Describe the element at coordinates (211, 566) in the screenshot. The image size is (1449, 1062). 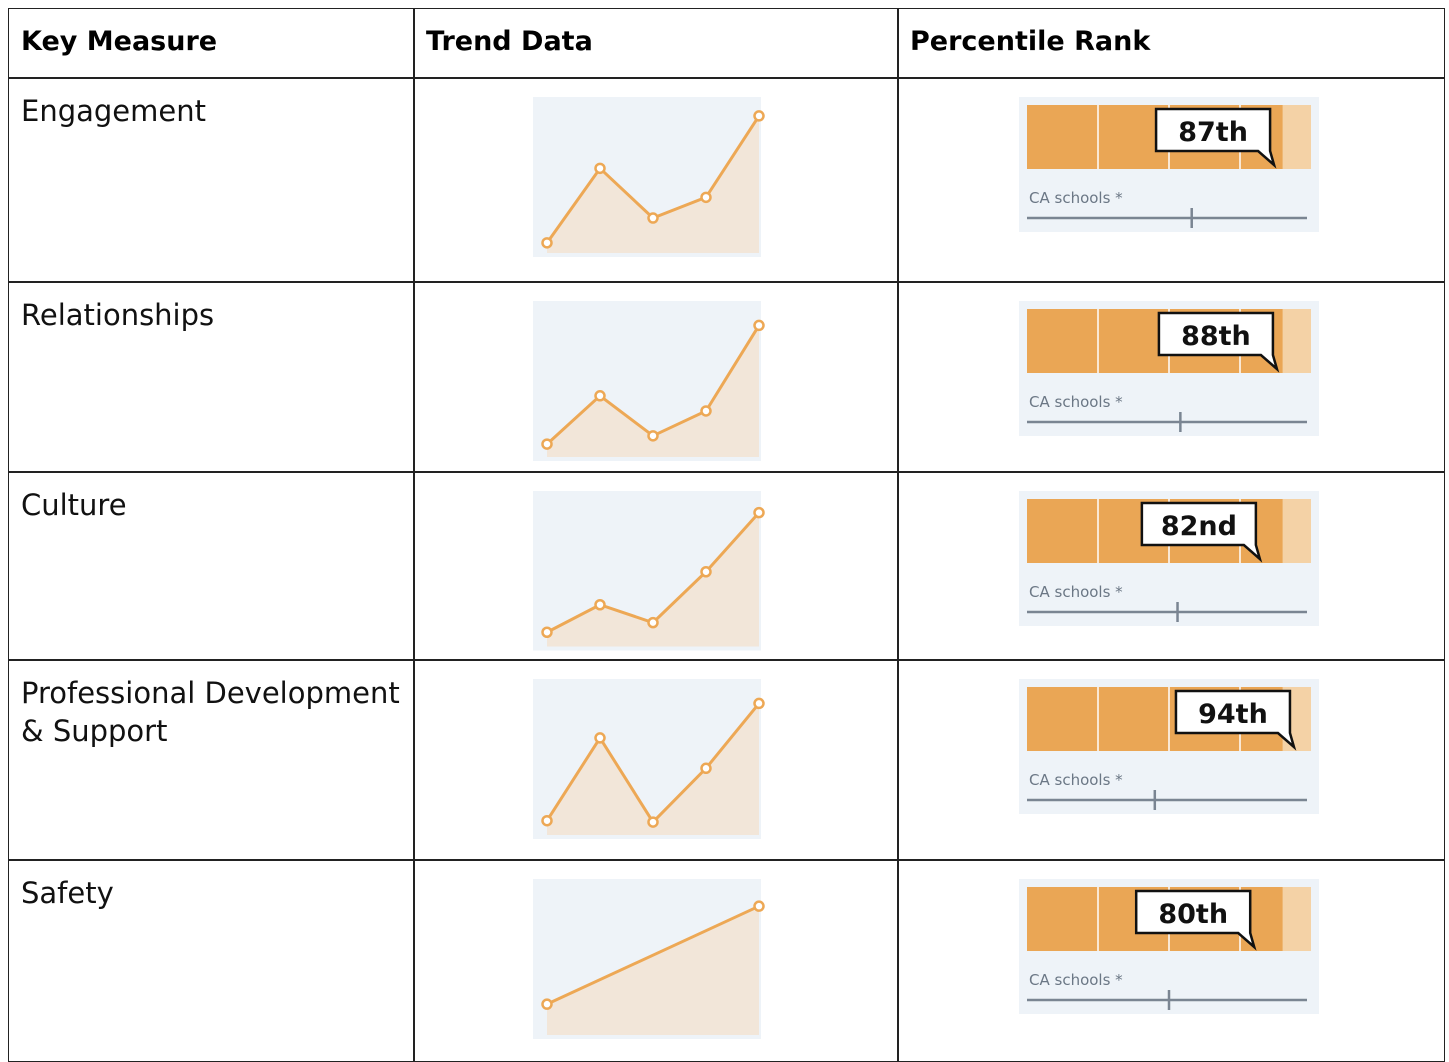
I see `measure-cell: Culture` at that location.